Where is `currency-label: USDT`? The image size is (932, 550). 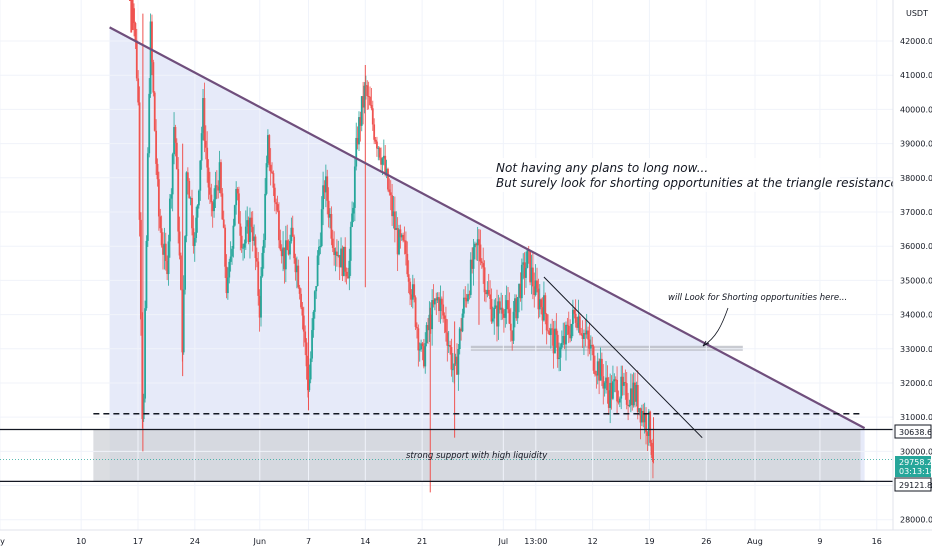 currency-label: USDT is located at coordinates (917, 13).